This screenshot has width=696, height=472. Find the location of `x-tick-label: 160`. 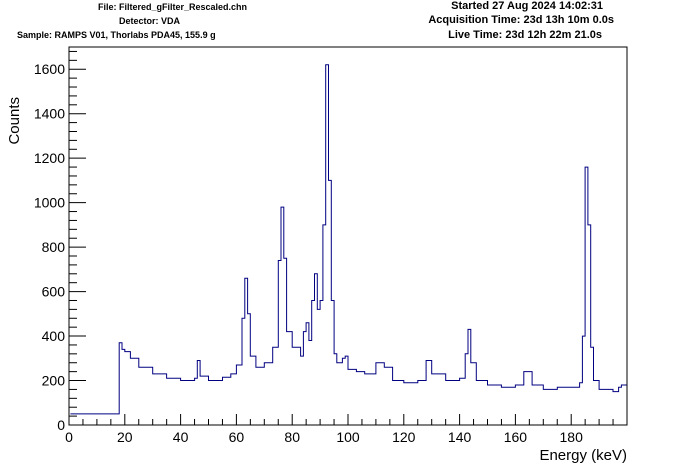

x-tick-label: 160 is located at coordinates (516, 437).